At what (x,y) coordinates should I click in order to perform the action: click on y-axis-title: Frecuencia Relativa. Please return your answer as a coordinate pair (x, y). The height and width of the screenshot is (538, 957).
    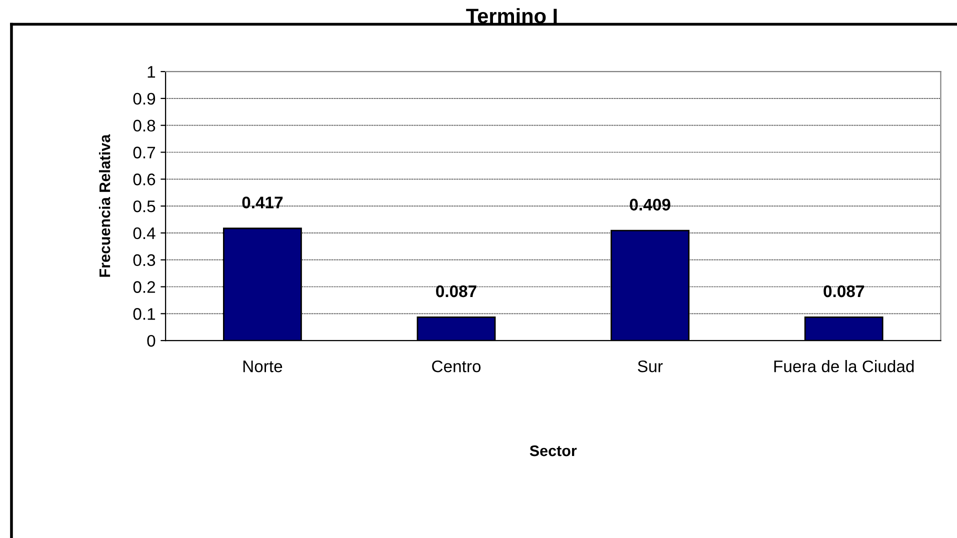
    Looking at the image, I should click on (104, 205).